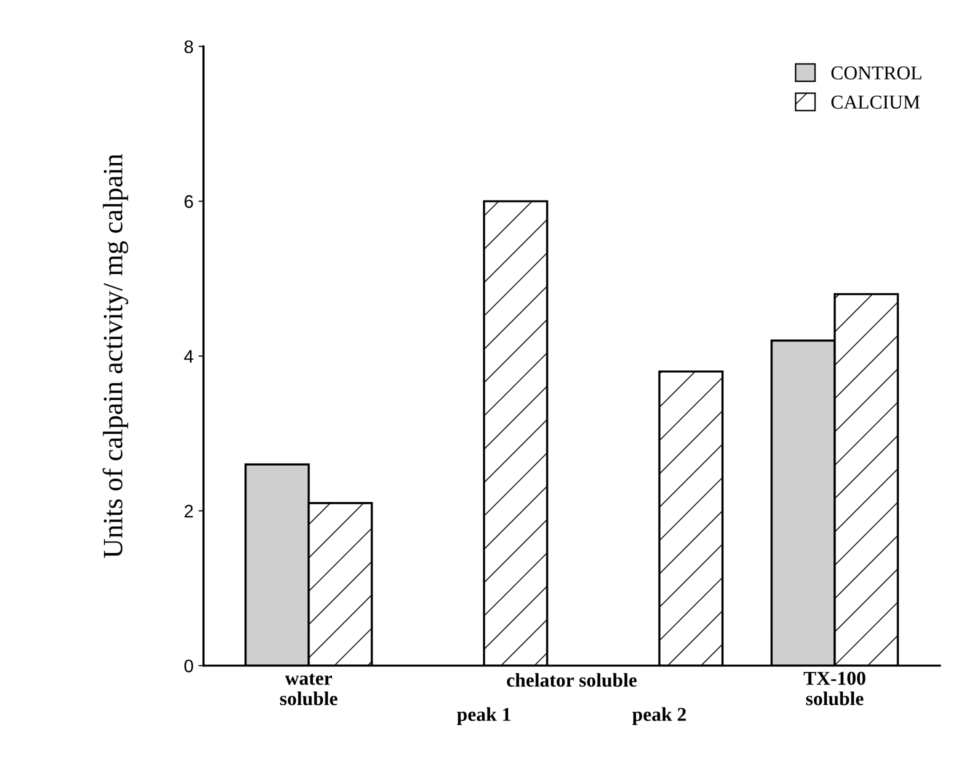  Describe the element at coordinates (483, 716) in the screenshot. I see `x-tick-label: peak 1` at that location.